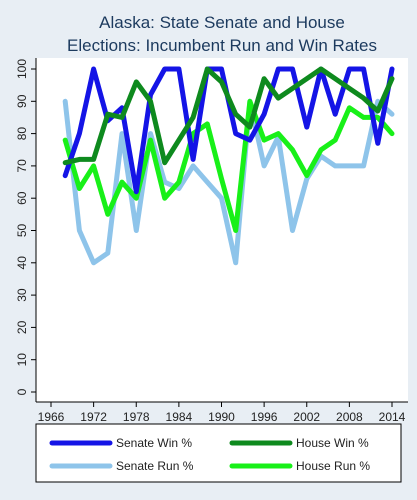 The height and width of the screenshot is (500, 417). I want to click on x-tick-label: 1972, so click(93, 417).